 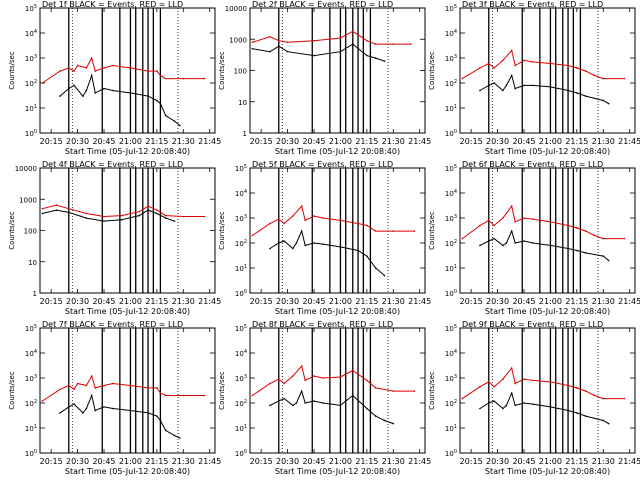 I want to click on y-tick-label: 100, so click(x=451, y=133).